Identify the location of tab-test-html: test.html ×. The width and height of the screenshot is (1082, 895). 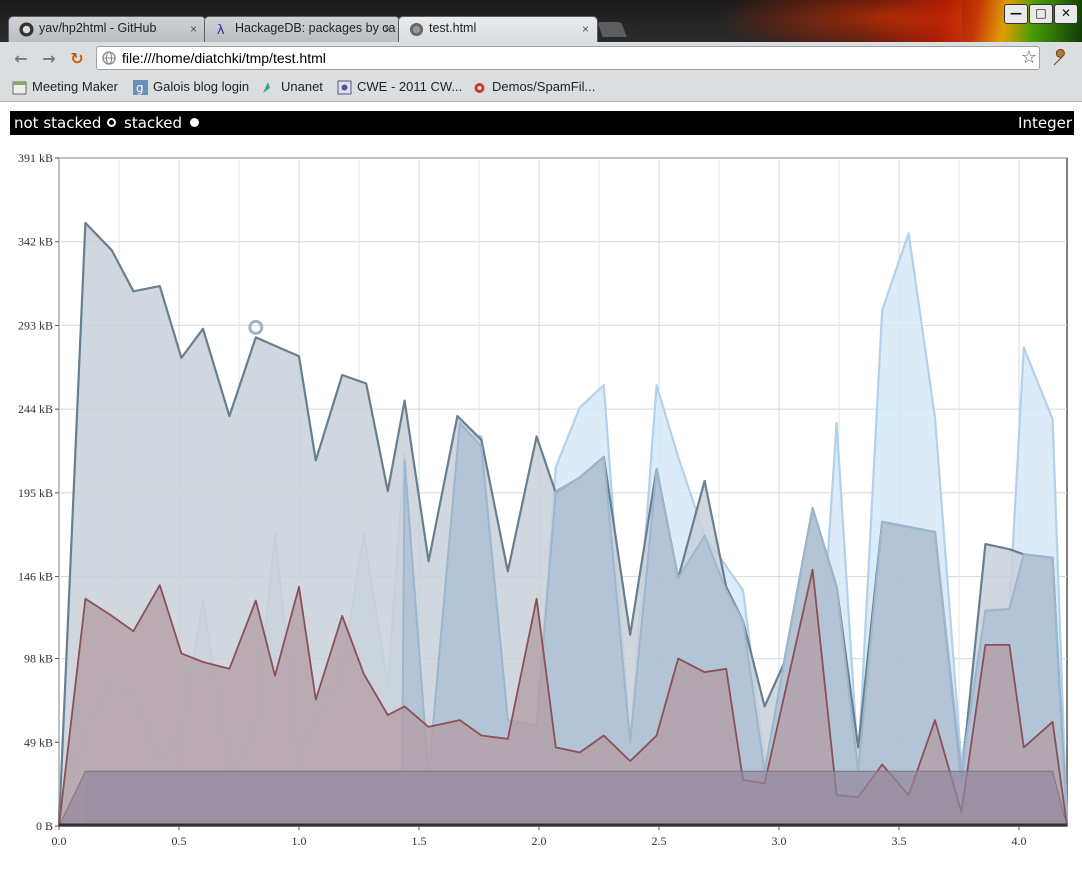
(498, 29).